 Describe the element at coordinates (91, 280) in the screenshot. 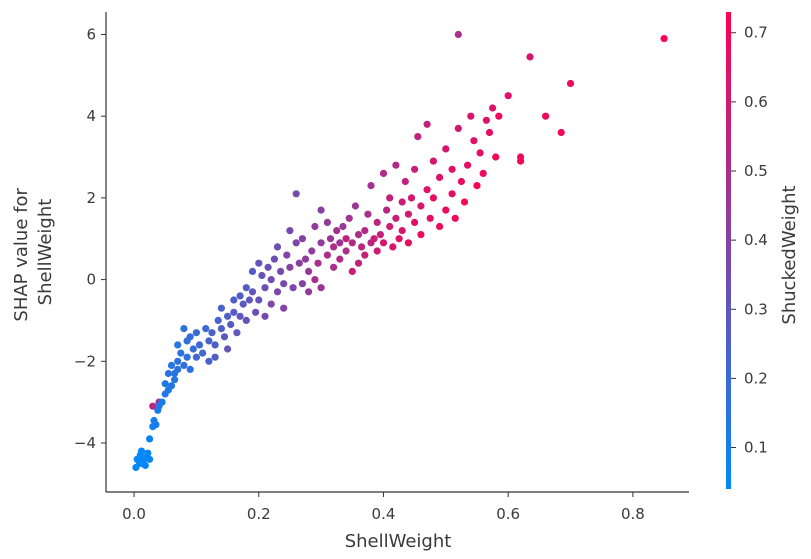

I see `y-tick-label: 0` at that location.